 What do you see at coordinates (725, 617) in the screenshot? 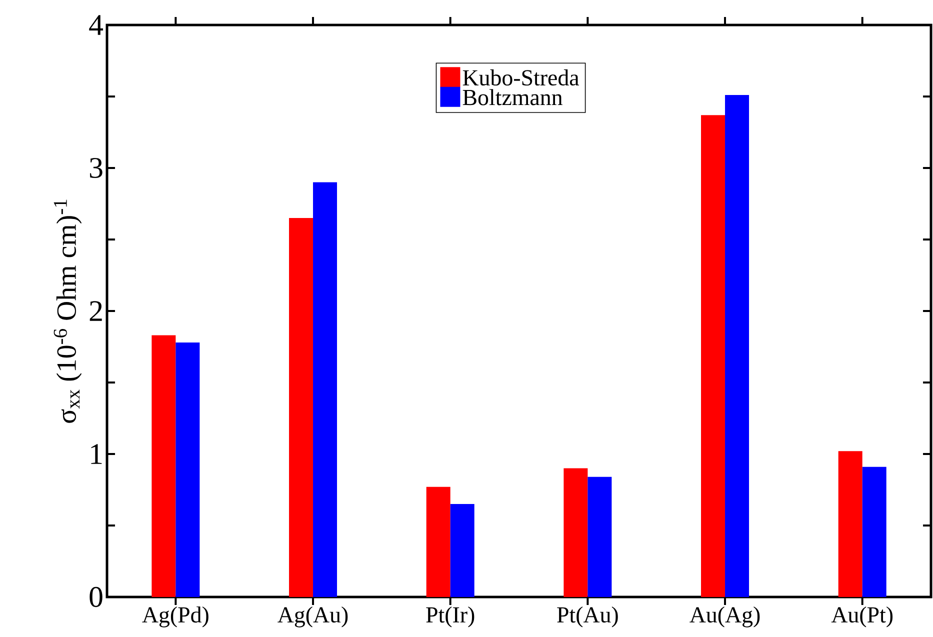
I see `x-tick-label: Au(Ag)` at bounding box center [725, 617].